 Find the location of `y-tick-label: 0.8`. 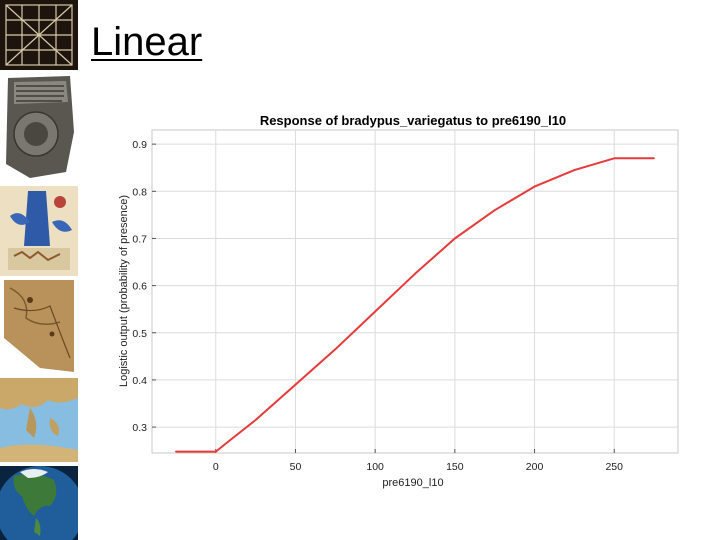

y-tick-label: 0.8 is located at coordinates (139, 192).